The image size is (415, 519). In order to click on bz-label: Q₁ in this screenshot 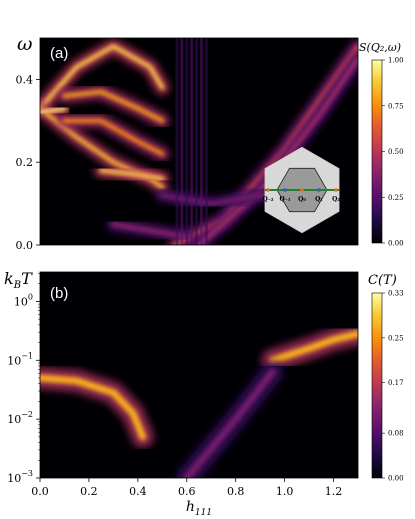, I will do `click(319, 199)`.